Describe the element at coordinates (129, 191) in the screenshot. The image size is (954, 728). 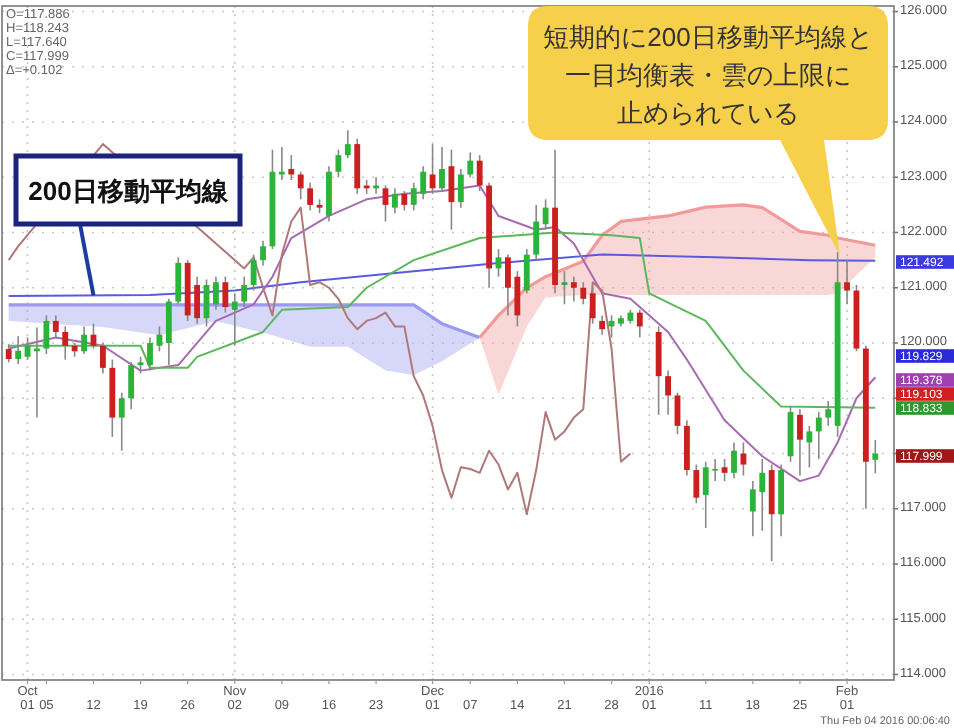
I see `annotation: 200日移動平均線` at that location.